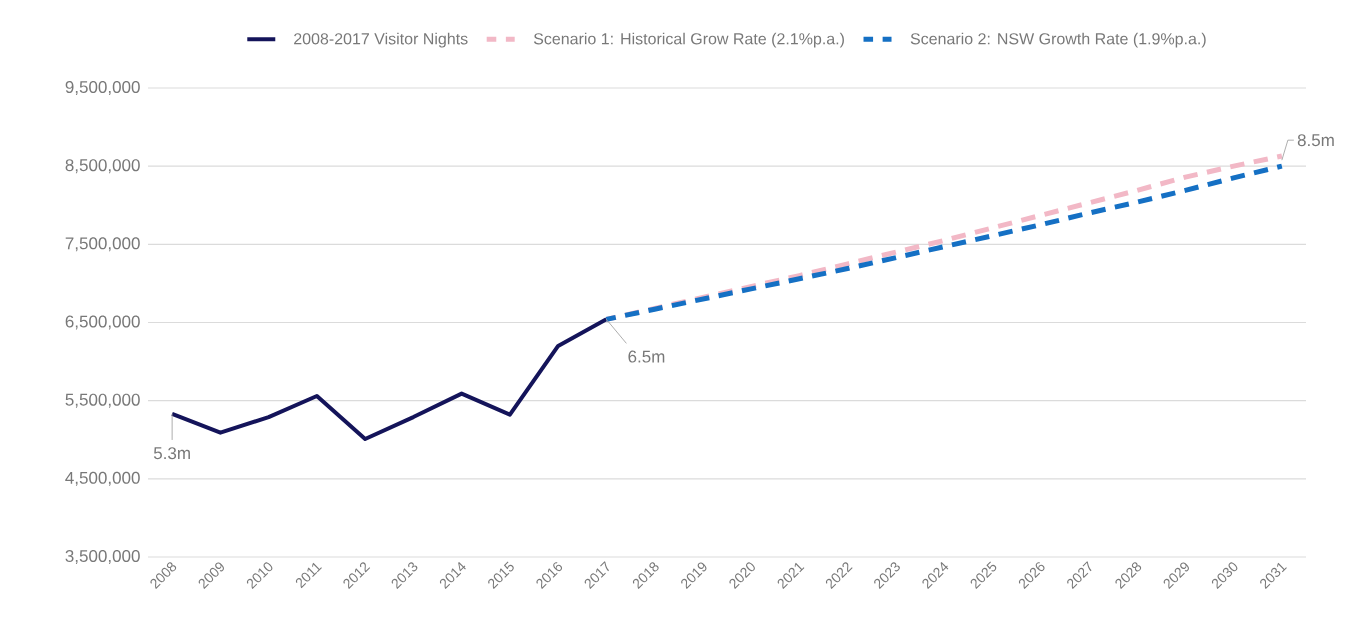 The width and height of the screenshot is (1361, 629). I want to click on legend-label: Scenario 1: Historical Grow Rate (2.1%p.a.), so click(688, 40).